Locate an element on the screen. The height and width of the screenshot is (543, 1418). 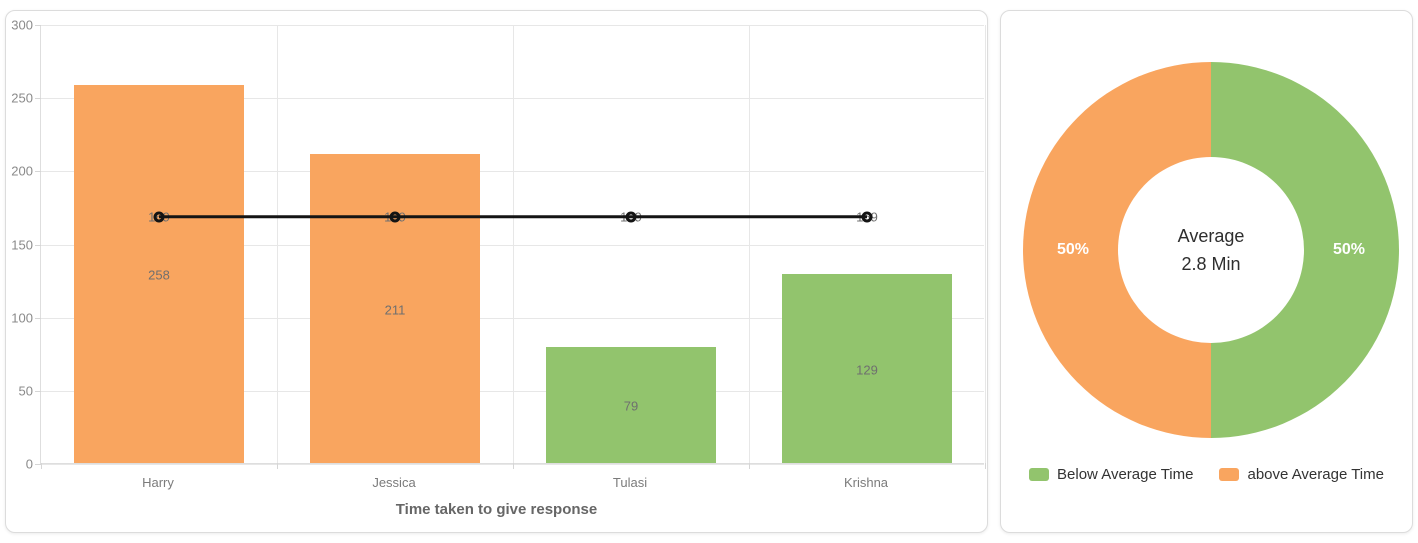
x-category-label: Jessica is located at coordinates (394, 482).